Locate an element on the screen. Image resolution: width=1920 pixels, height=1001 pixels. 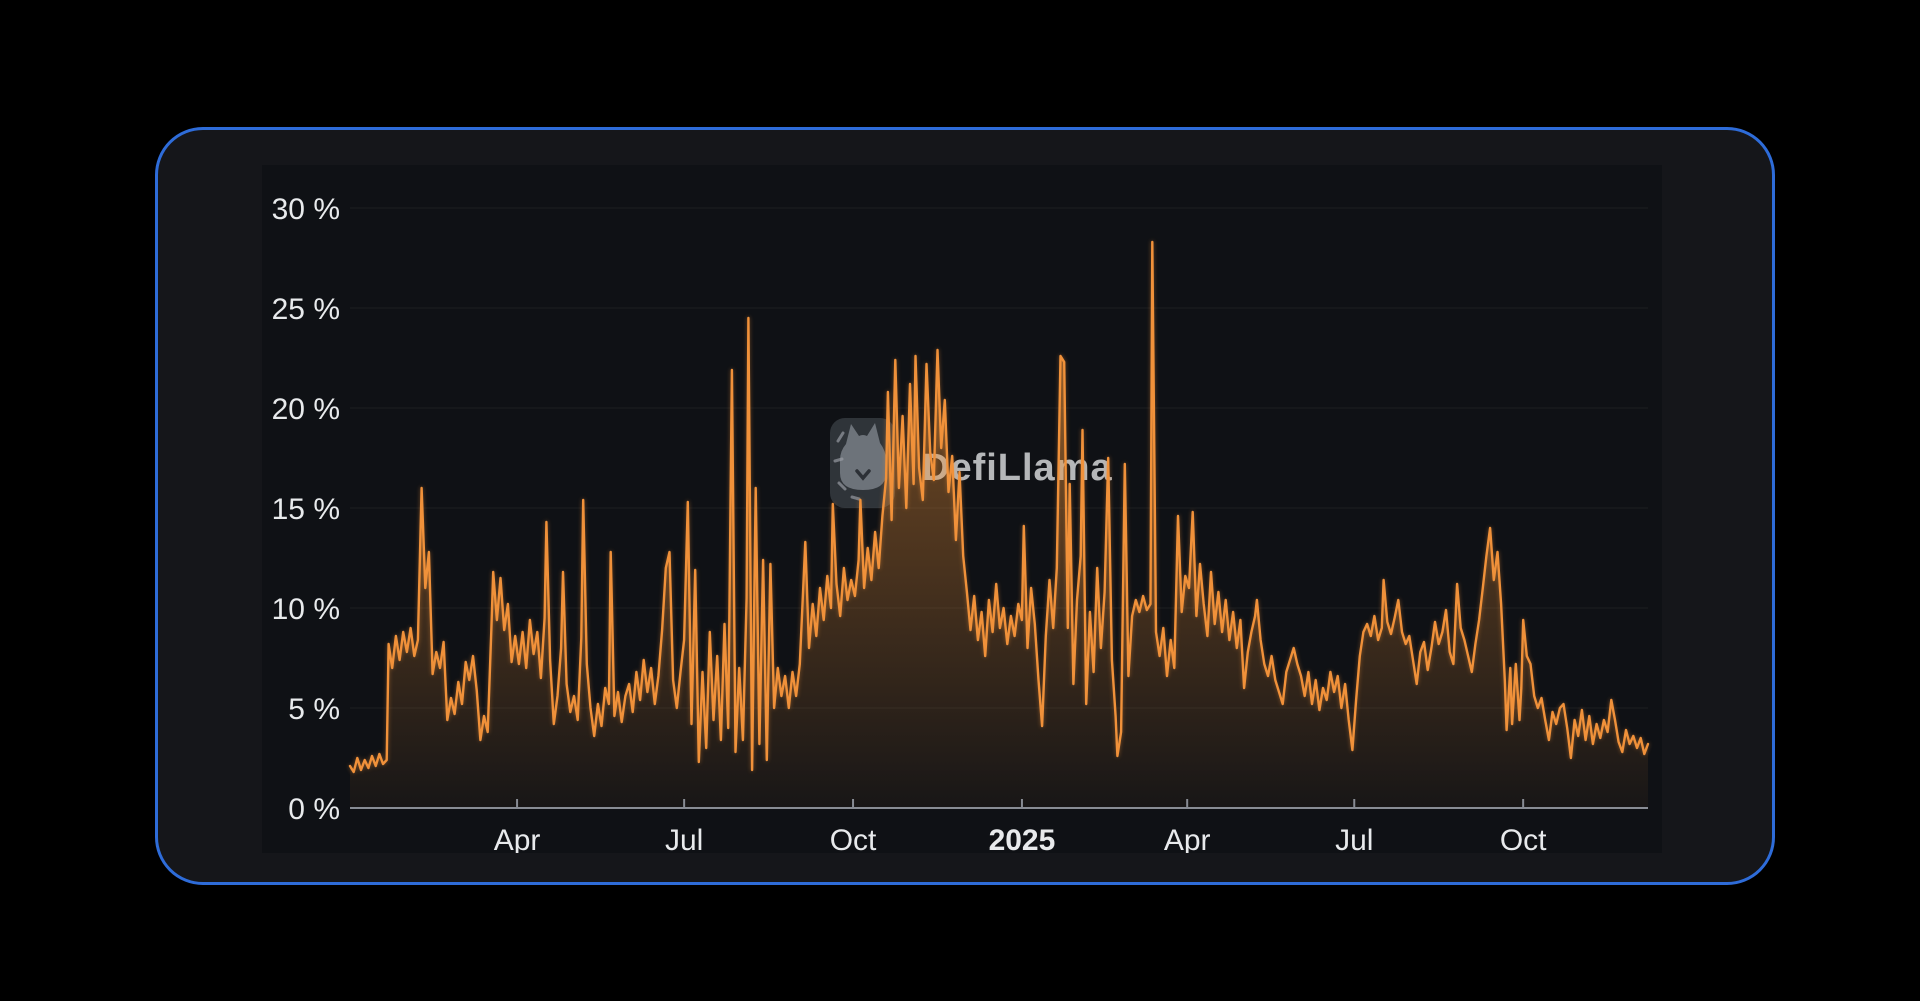
y-axis-label: 15 % is located at coordinates (306, 509).